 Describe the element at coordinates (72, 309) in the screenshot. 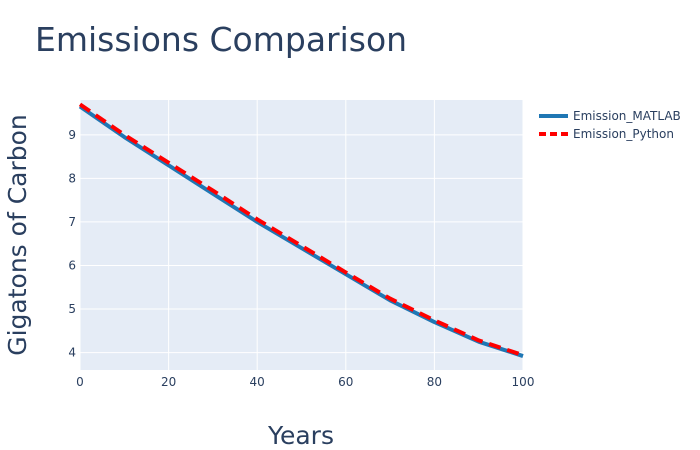

I see `y-tick-label: 5` at that location.